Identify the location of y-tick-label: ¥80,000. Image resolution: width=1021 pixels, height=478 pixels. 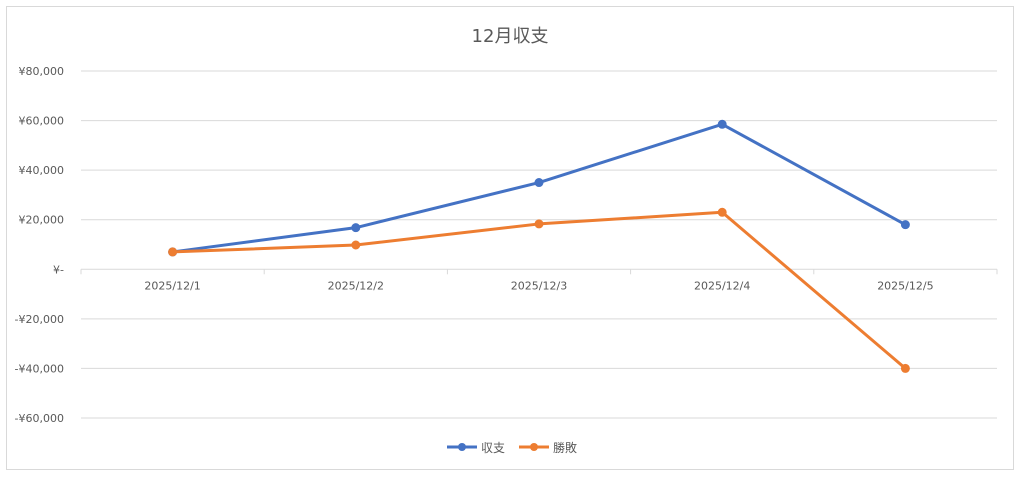
(42, 71).